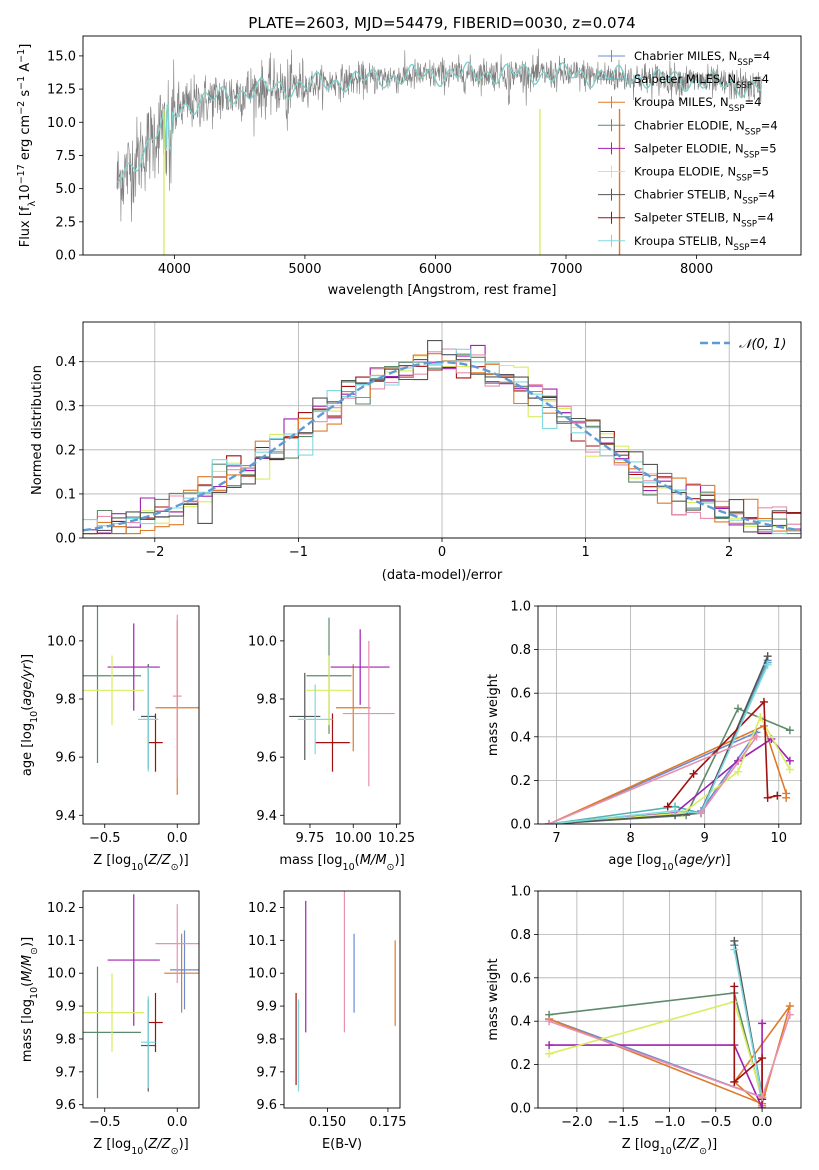 The image size is (819, 1170). What do you see at coordinates (21, 56) in the screenshot?
I see `label-part: −1` at bounding box center [21, 56].